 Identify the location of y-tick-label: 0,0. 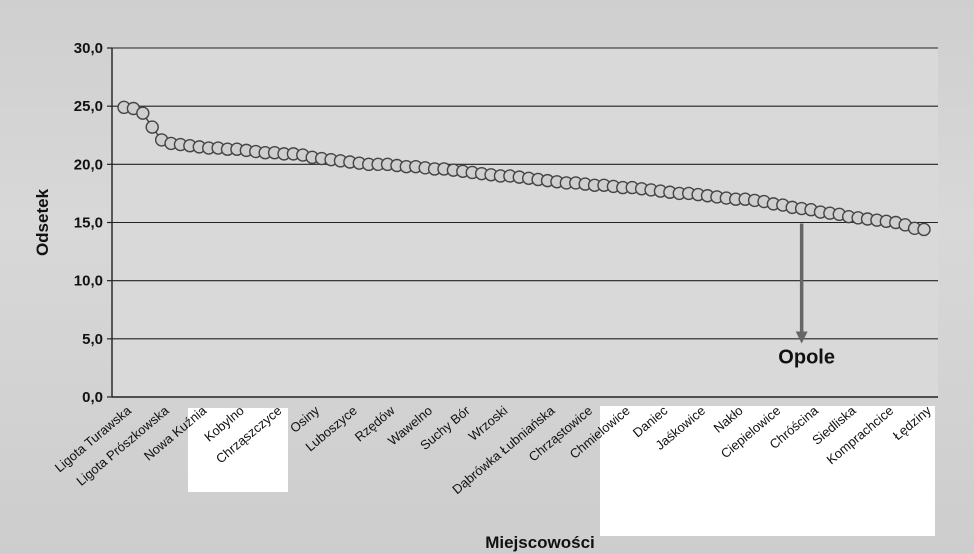
(92, 397).